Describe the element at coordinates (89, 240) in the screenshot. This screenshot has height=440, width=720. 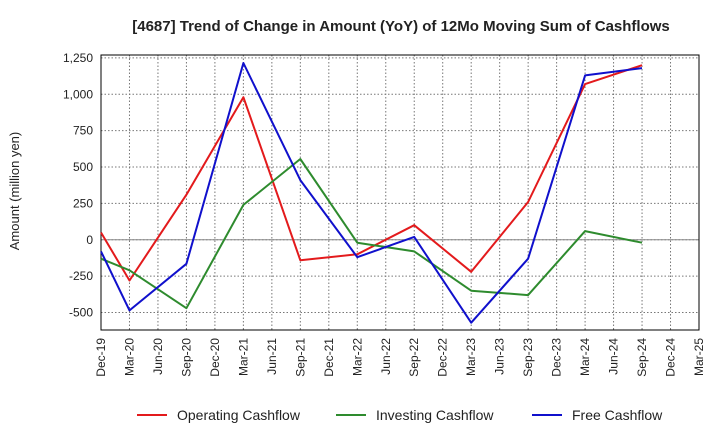
I see `y-tick-label: 0` at that location.